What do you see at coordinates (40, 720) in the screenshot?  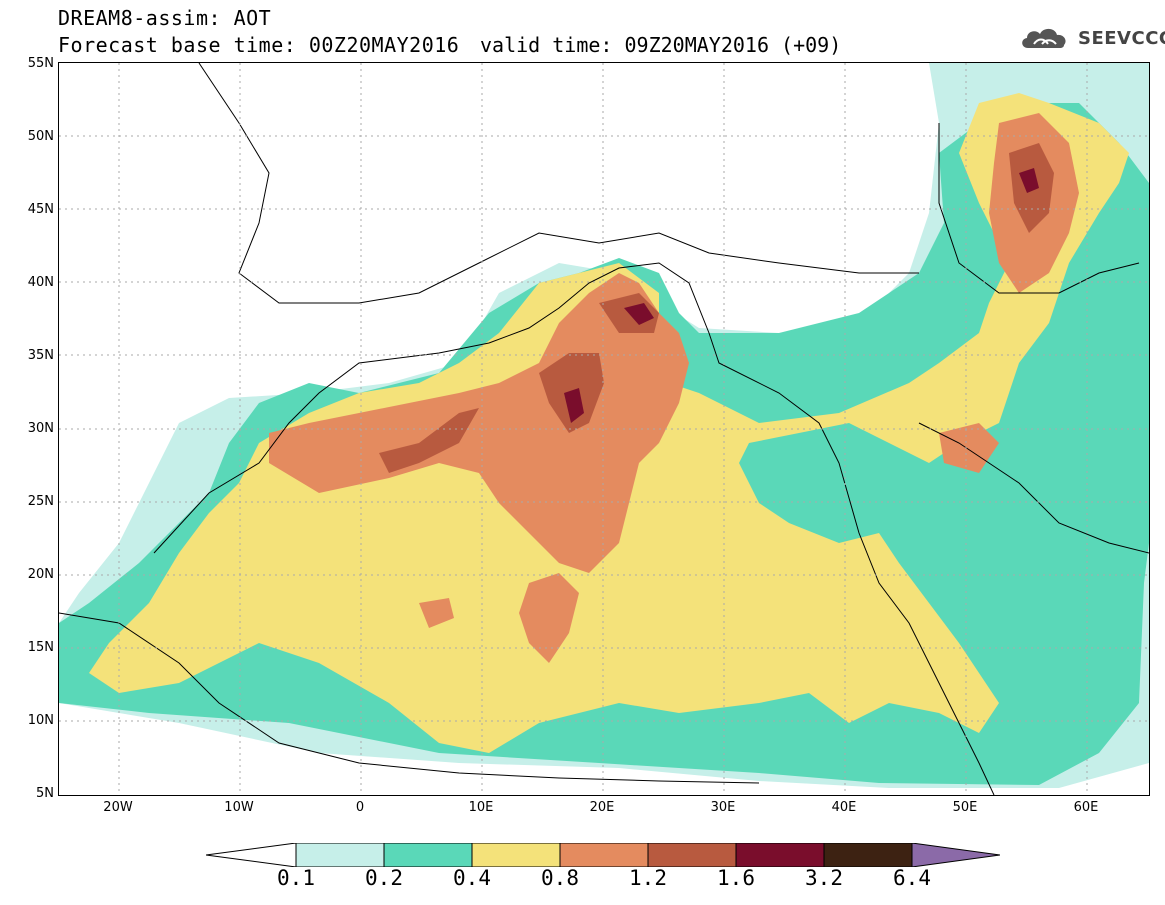 I see `lat-label: 10N` at bounding box center [40, 720].